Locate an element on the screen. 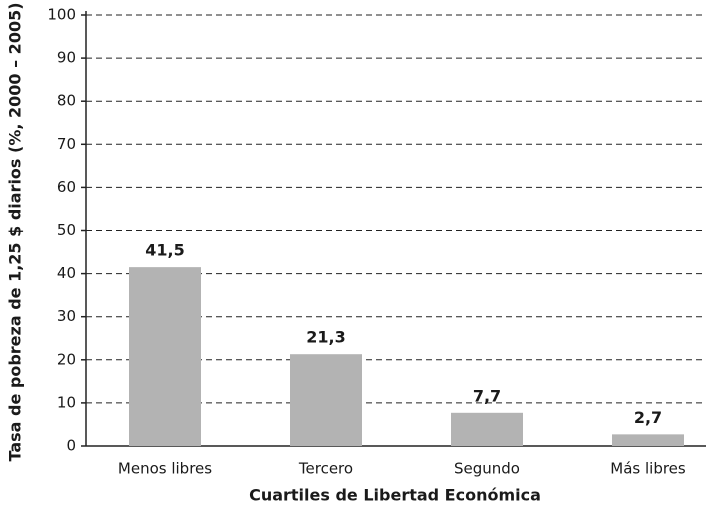  y-tick-label: 90 is located at coordinates (66, 58).